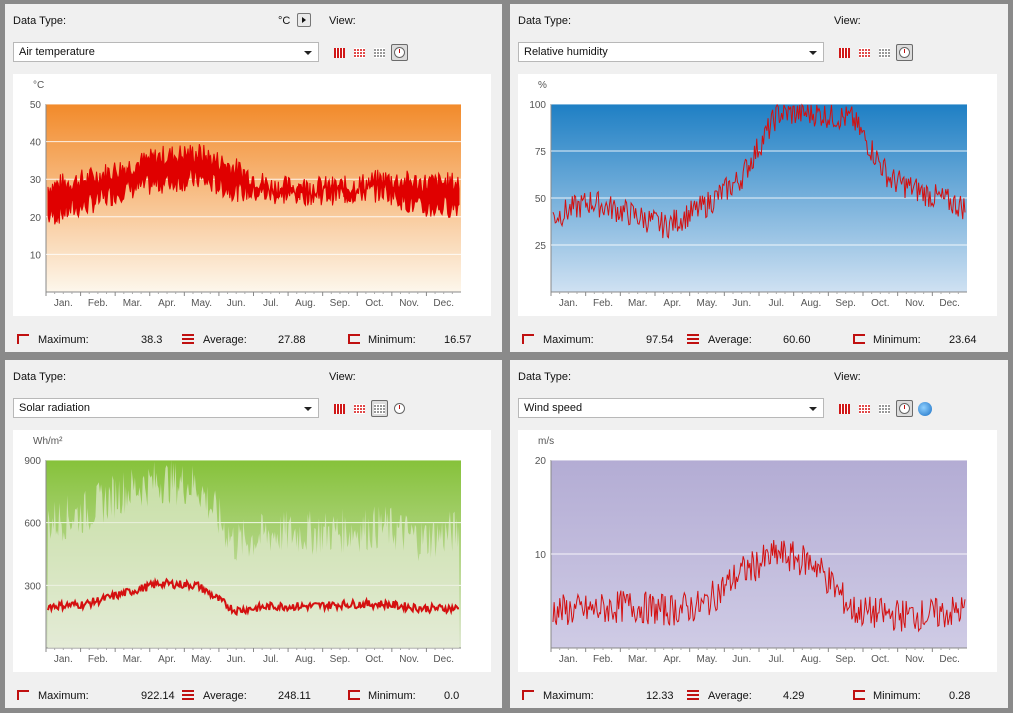  What do you see at coordinates (528, 695) in the screenshot?
I see `max-icon` at bounding box center [528, 695].